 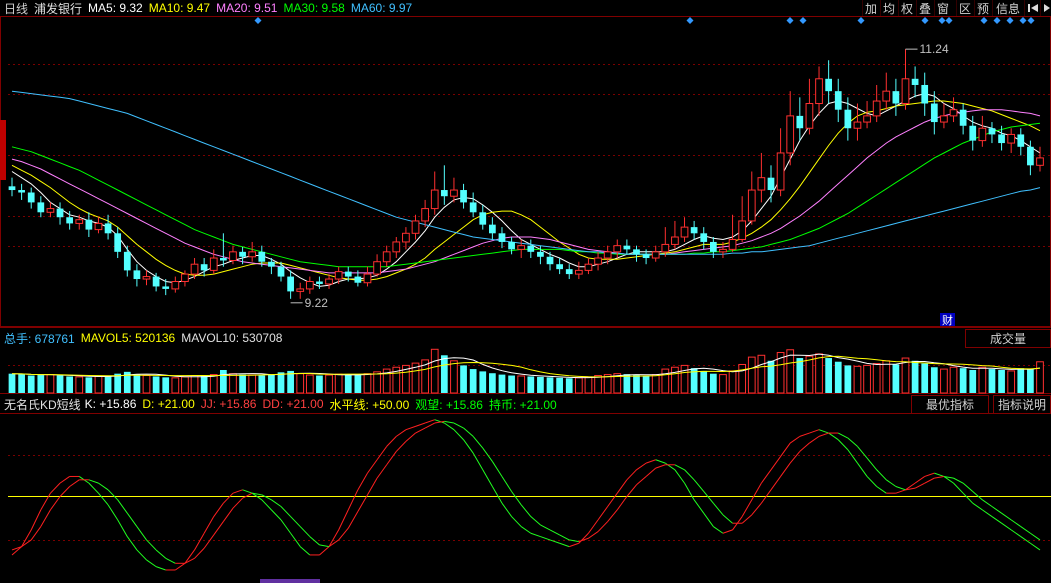 I want to click on toolbar-btn-range: 区, so click(x=964, y=8).